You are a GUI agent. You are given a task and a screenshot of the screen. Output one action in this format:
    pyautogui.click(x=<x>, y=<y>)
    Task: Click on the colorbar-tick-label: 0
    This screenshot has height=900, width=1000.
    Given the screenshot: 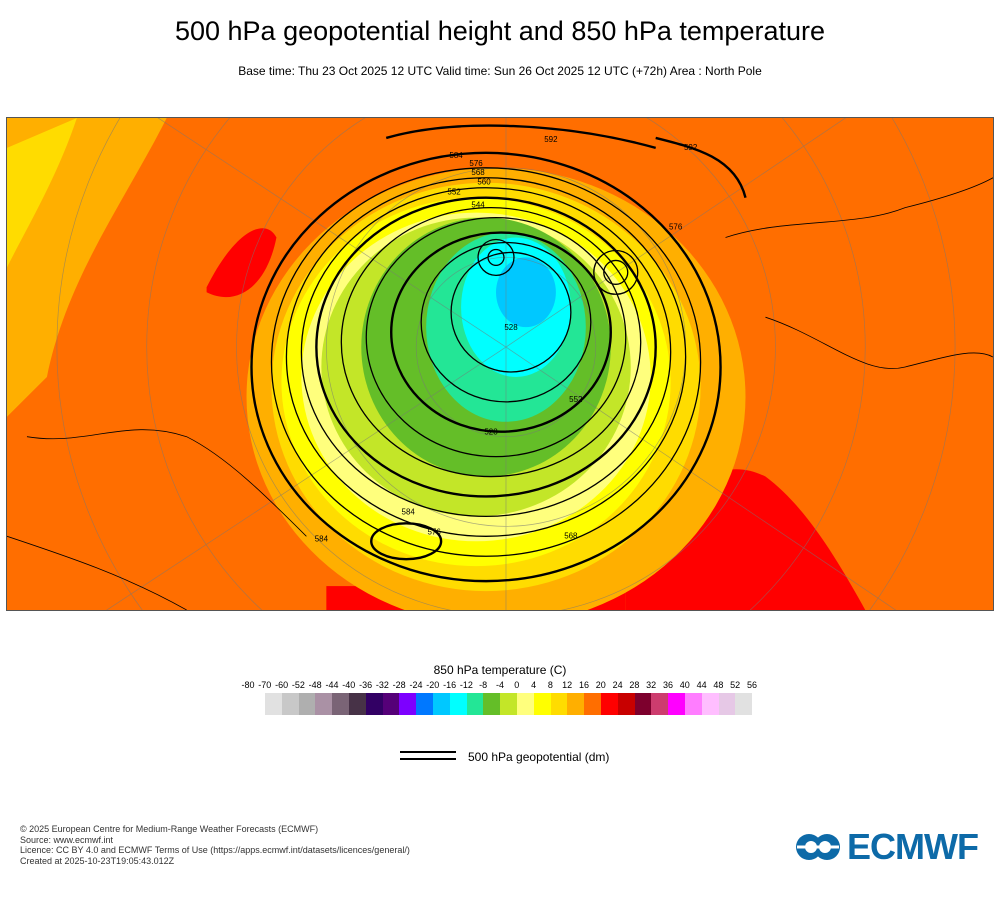 What is the action you would take?
    pyautogui.click(x=517, y=685)
    